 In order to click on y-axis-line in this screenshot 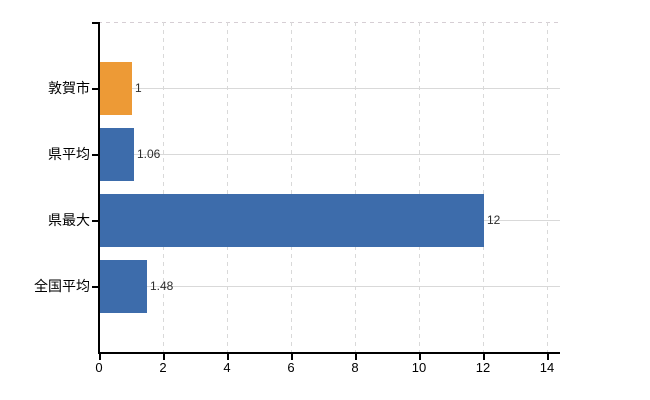, I will do `click(99, 188)`.